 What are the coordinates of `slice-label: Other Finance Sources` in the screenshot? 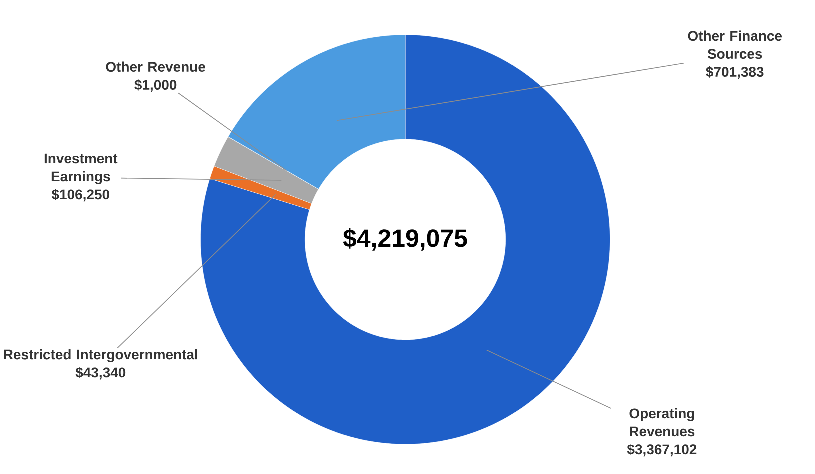 It's located at (735, 44).